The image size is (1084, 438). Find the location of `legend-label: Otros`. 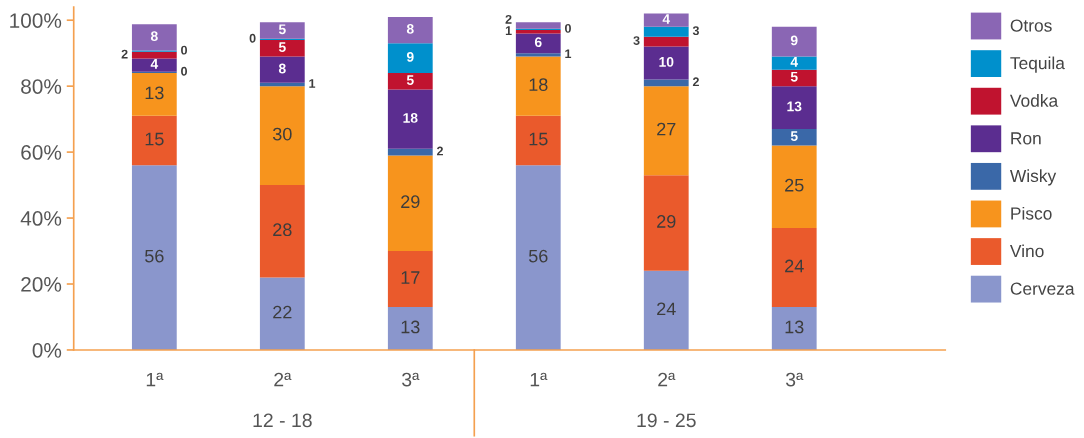

legend-label: Otros is located at coordinates (1031, 25).